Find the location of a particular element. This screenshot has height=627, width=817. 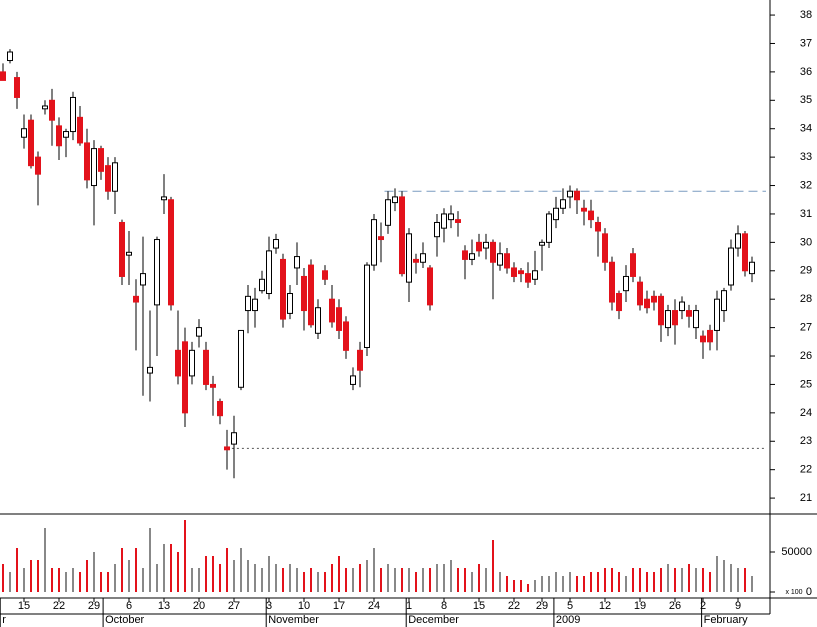

y-tick-label: 21 is located at coordinates (806, 498).